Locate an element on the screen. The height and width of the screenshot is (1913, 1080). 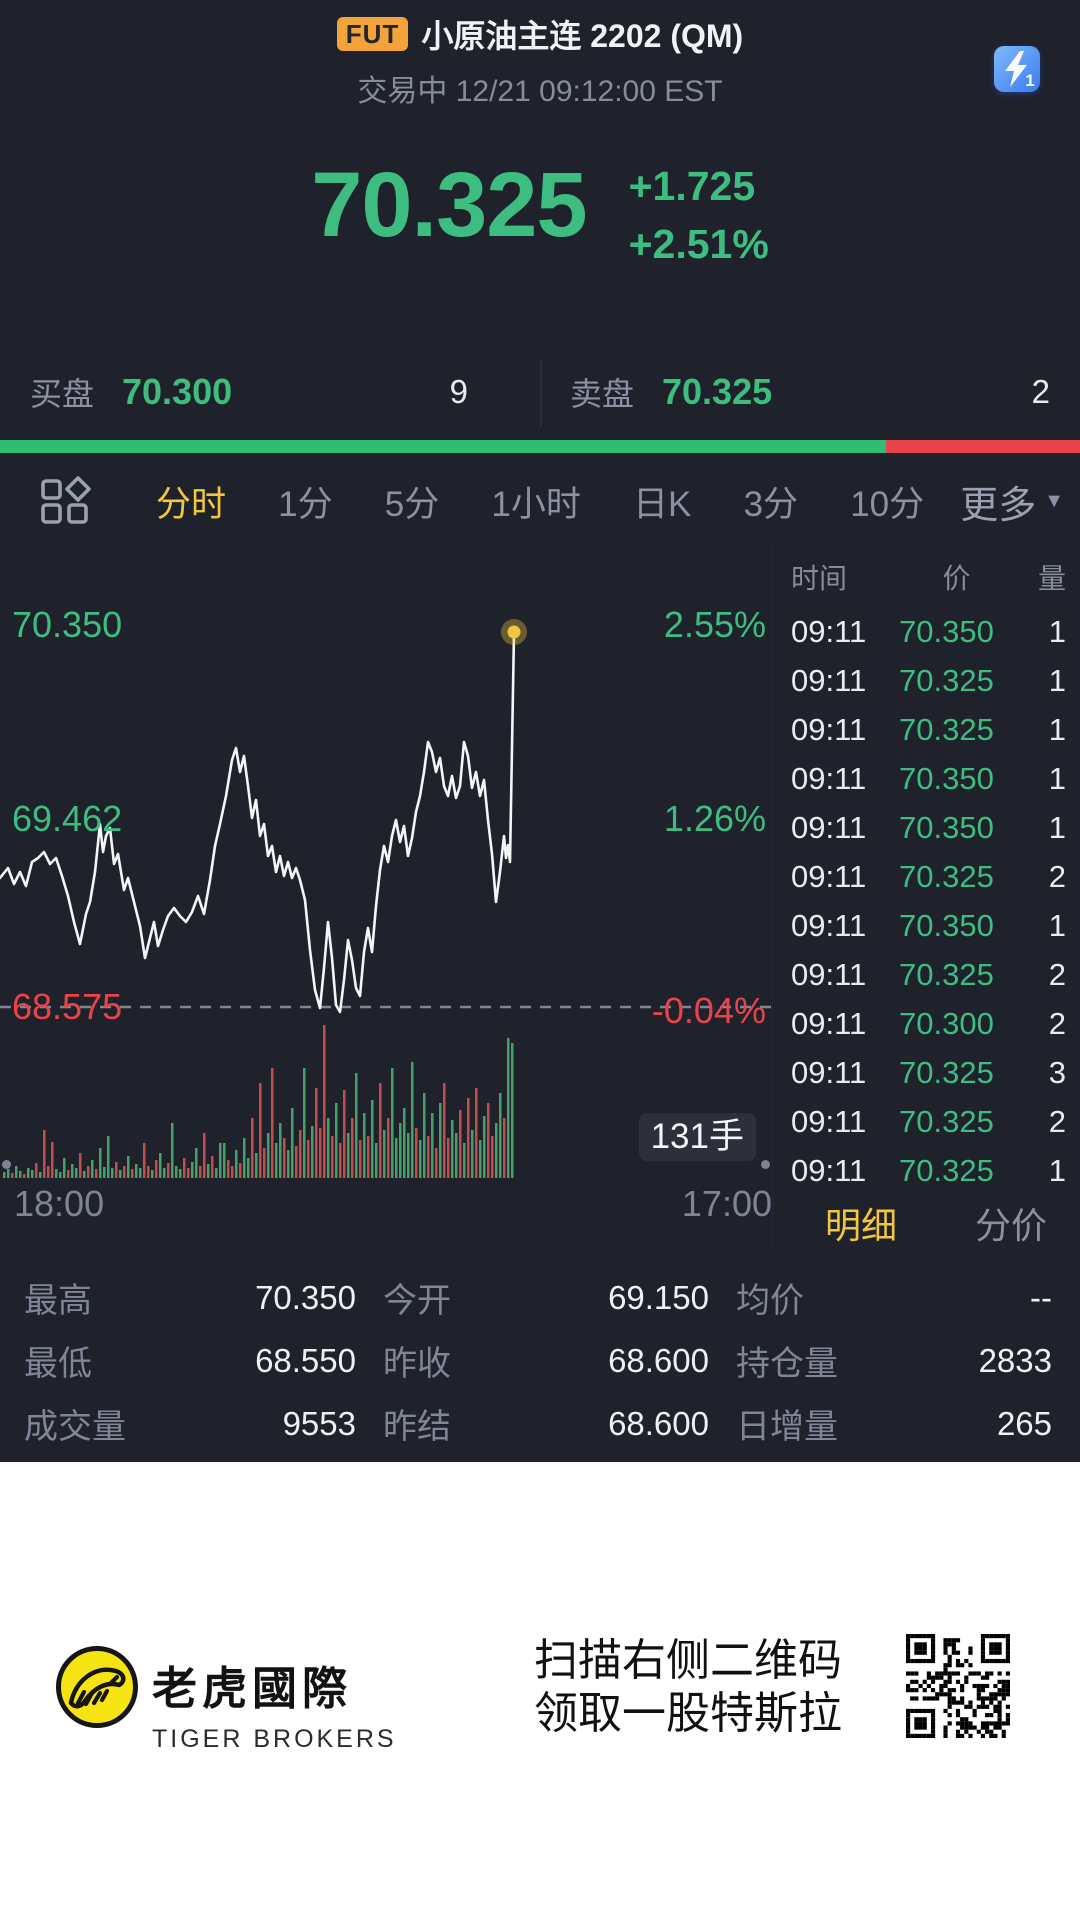
more-periods-button: 更多 ▼ is located at coordinates (1012, 501).